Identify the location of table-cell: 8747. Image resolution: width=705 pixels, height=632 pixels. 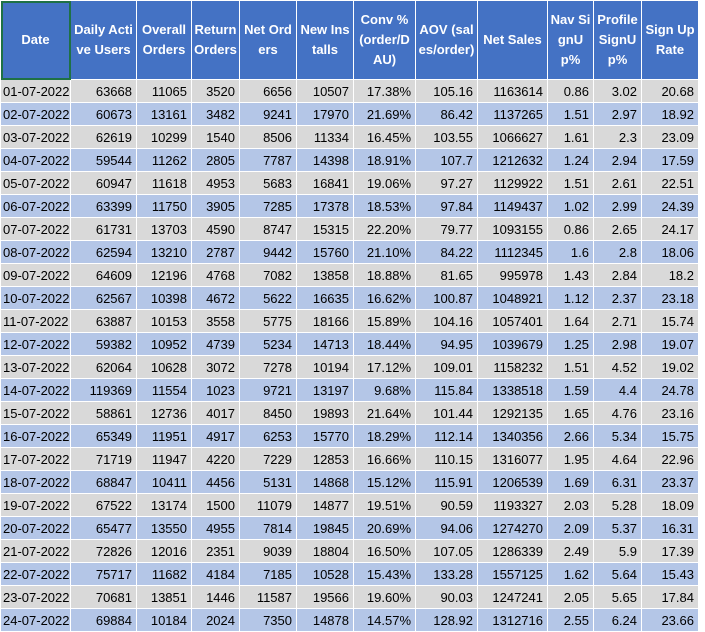
(268, 229).